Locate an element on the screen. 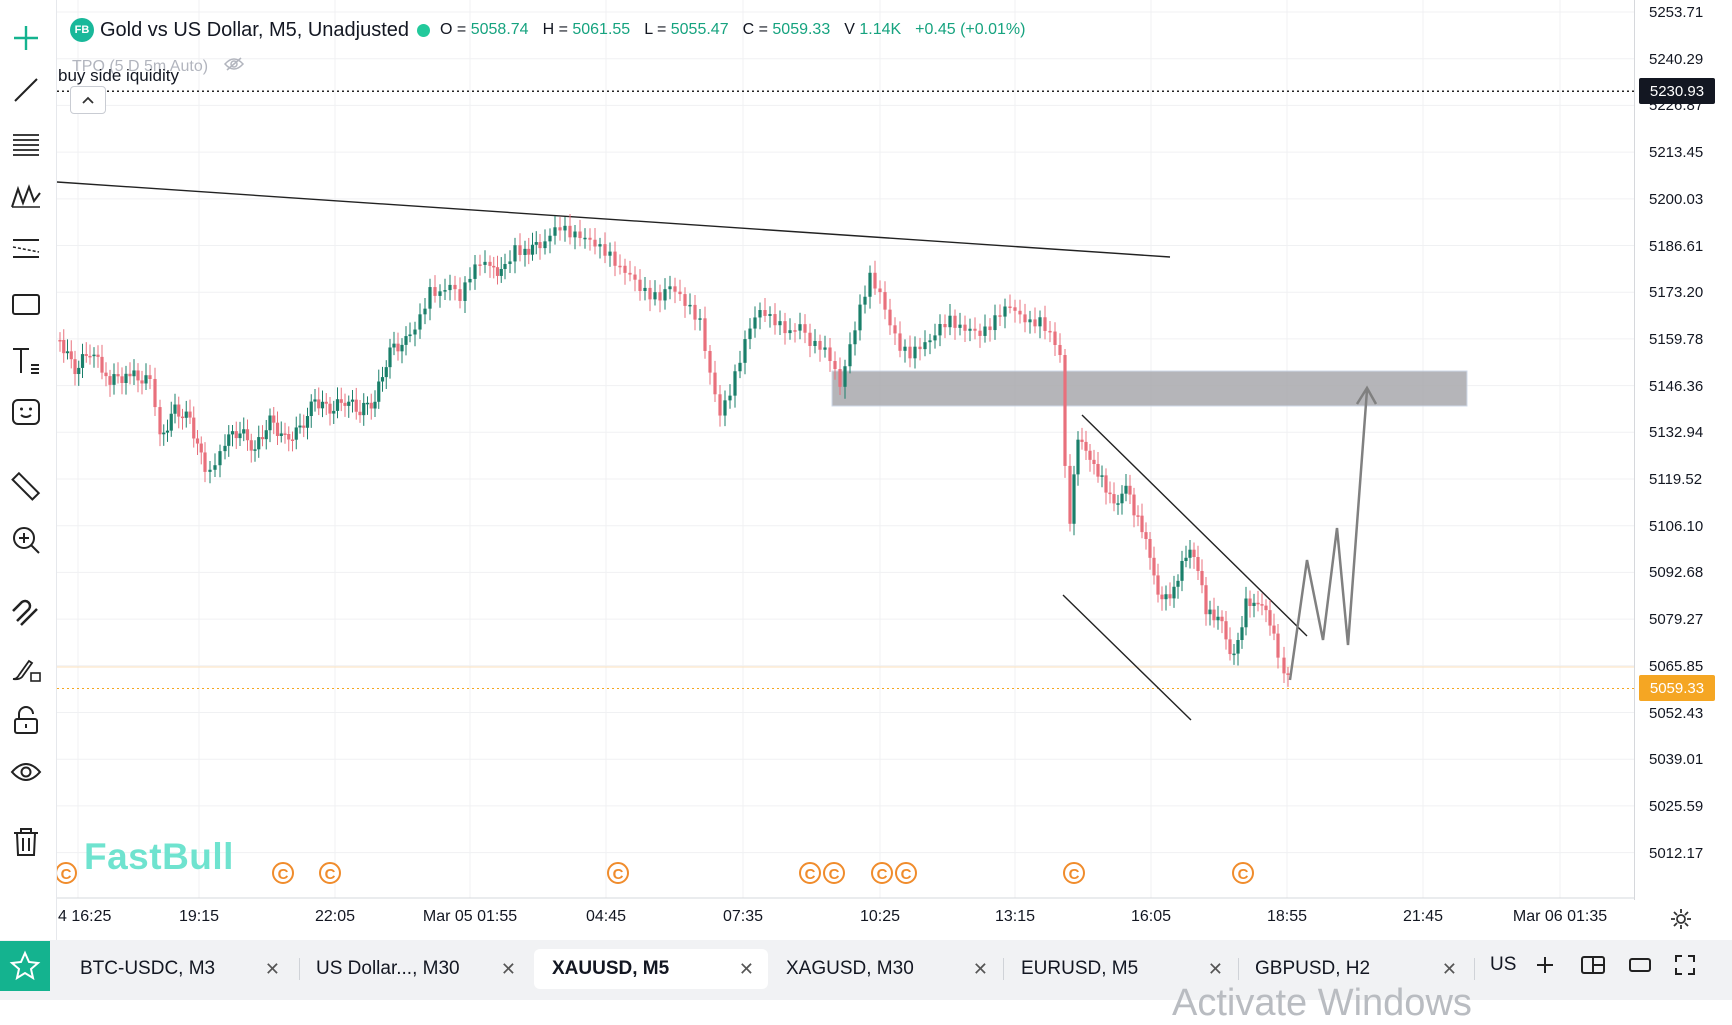 The height and width of the screenshot is (1025, 1732). price-tick-label: 5012.17 is located at coordinates (1676, 853).